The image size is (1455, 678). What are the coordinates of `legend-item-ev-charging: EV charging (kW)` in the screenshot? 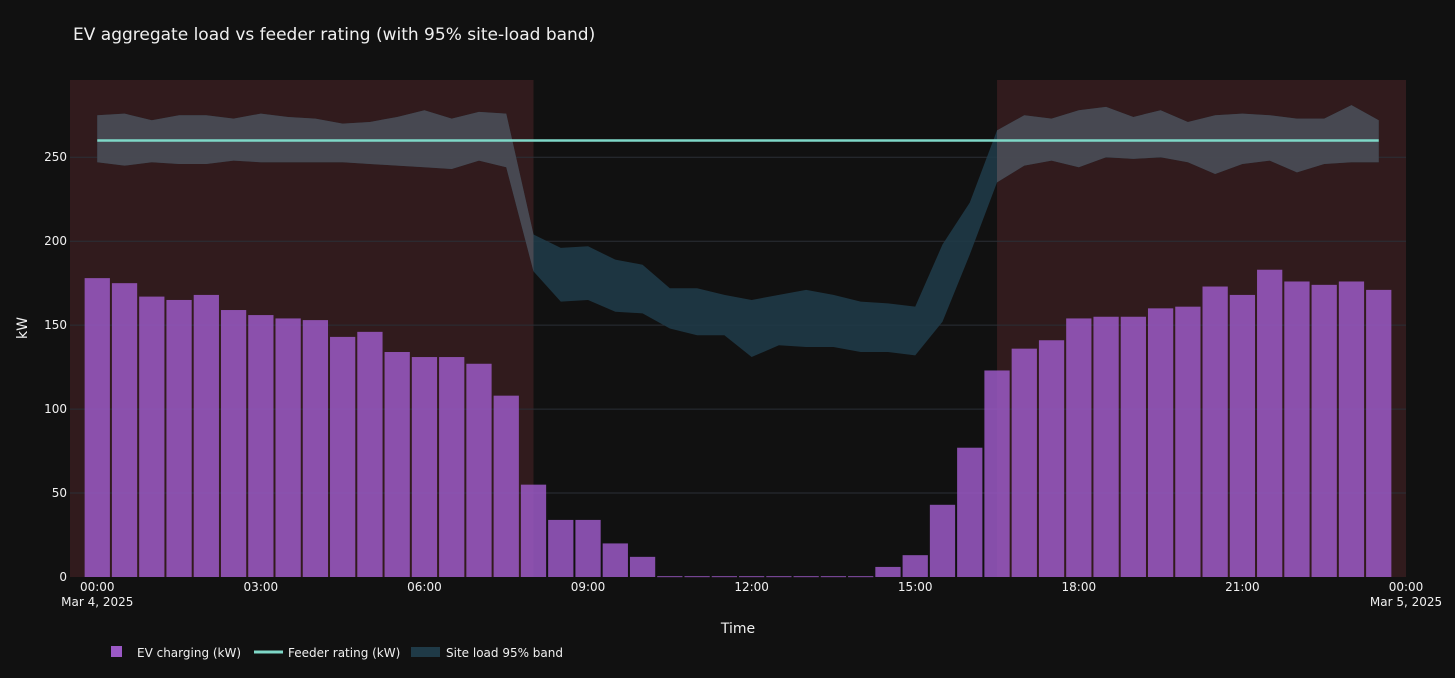 It's located at (176, 653).